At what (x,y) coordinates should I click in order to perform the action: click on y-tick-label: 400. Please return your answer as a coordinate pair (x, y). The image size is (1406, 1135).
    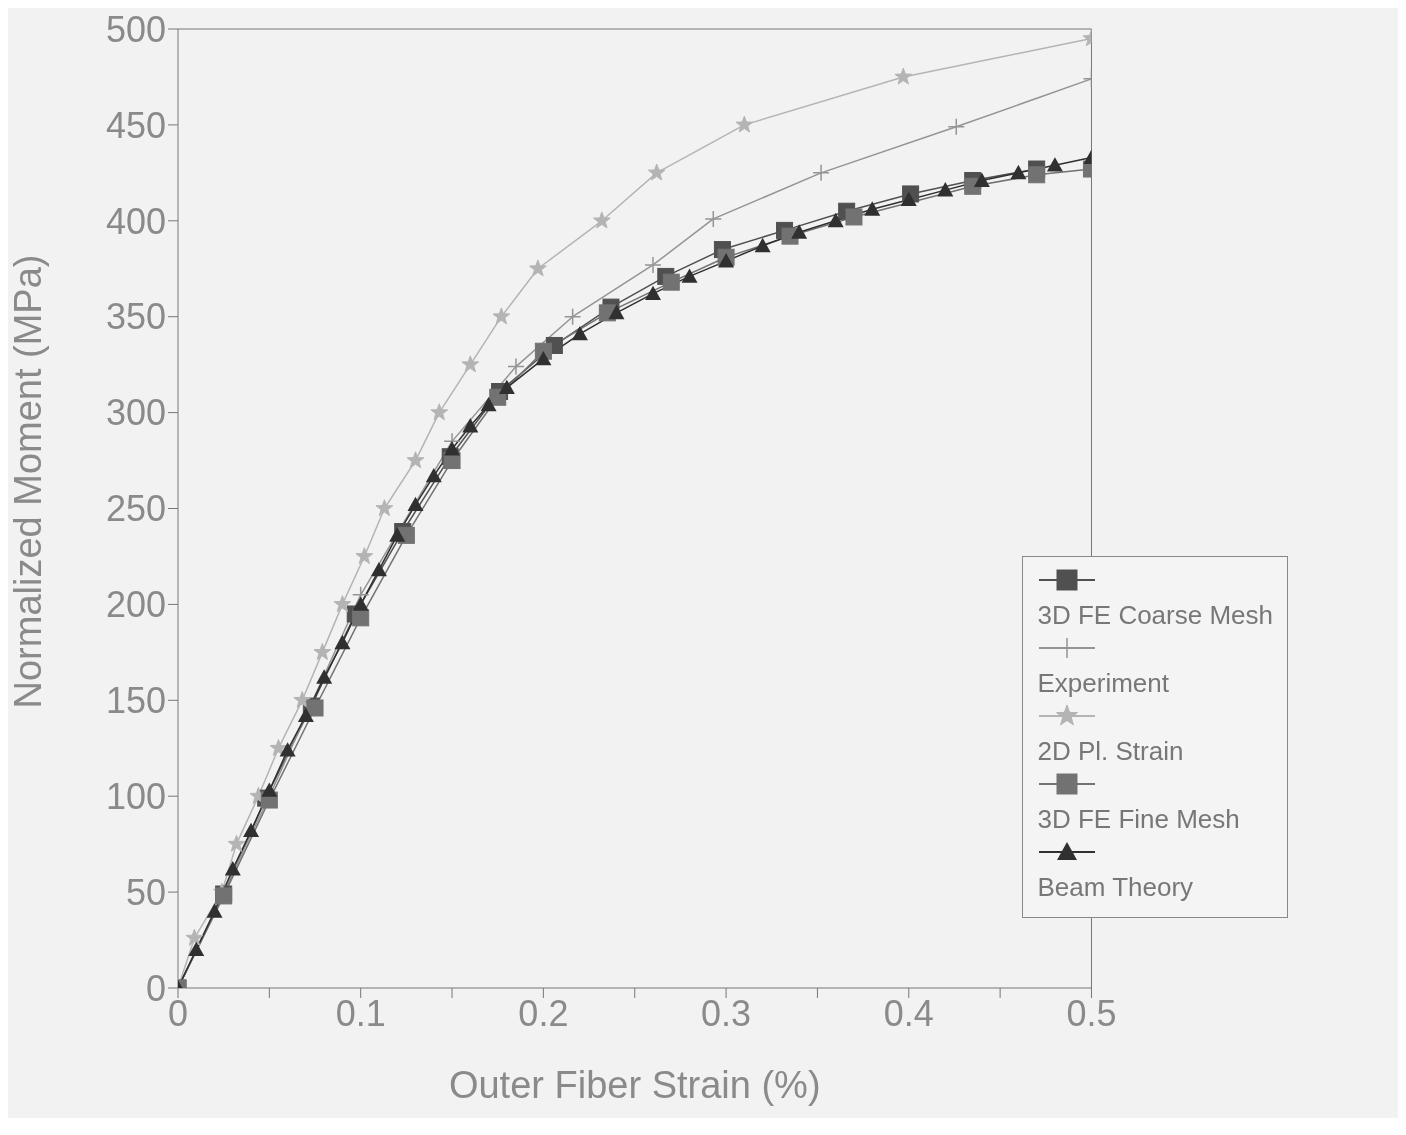
    Looking at the image, I should click on (135, 221).